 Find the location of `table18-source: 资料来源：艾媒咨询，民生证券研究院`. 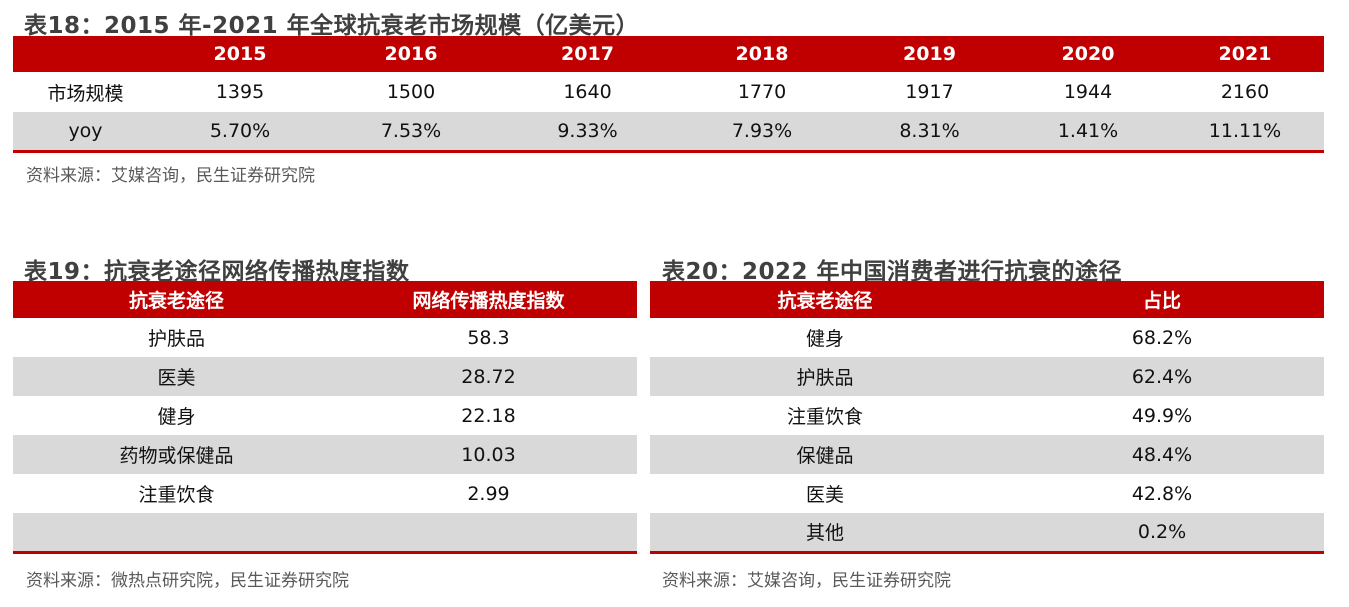

table18-source: 资料来源：艾媒咨询，民生证券研究院 is located at coordinates (170, 176).